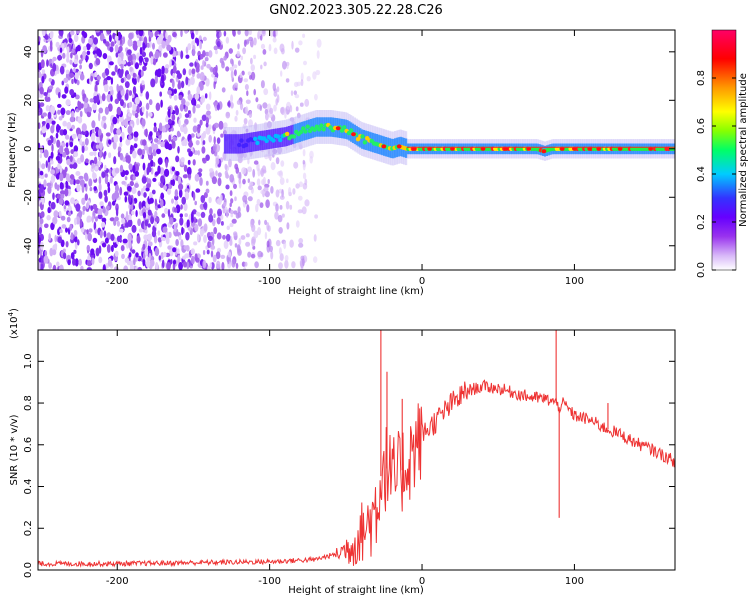 The image size is (750, 604). What do you see at coordinates (28, 361) in the screenshot?
I see `y-tick-label: 1.0` at bounding box center [28, 361].